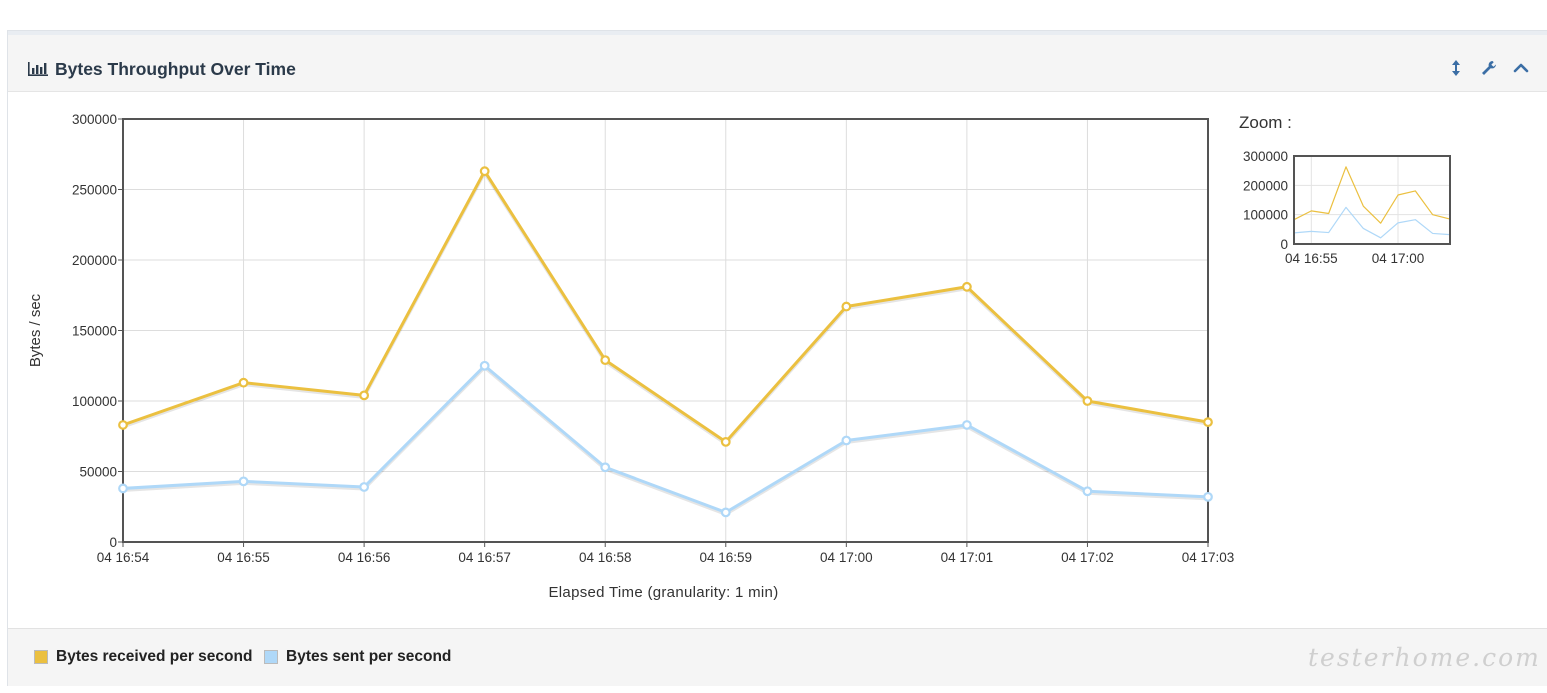  I want to click on legend-swatch-received, so click(41, 657).